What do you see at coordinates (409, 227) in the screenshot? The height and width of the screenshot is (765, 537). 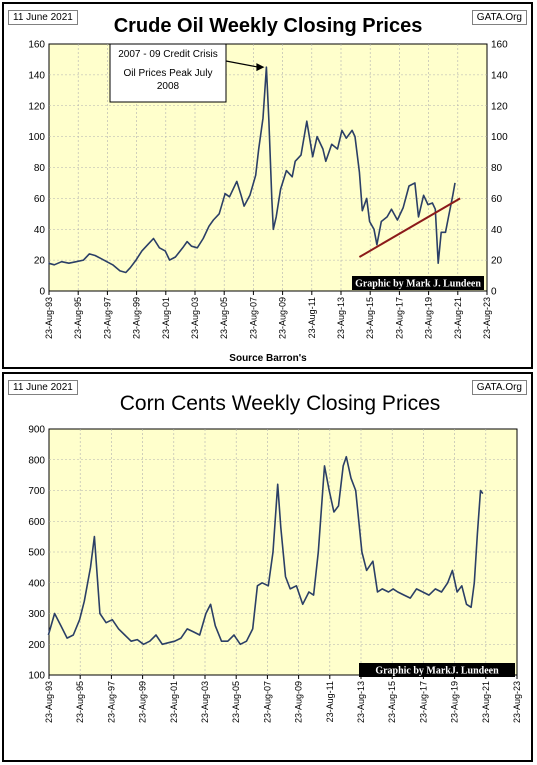 I see `trend-line` at bounding box center [409, 227].